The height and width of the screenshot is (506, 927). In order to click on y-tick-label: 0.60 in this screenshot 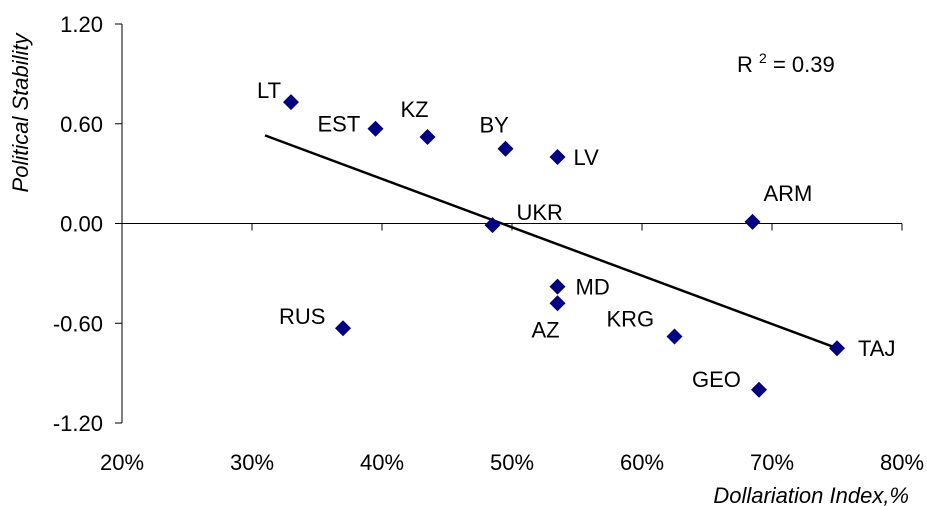, I will do `click(81, 124)`.